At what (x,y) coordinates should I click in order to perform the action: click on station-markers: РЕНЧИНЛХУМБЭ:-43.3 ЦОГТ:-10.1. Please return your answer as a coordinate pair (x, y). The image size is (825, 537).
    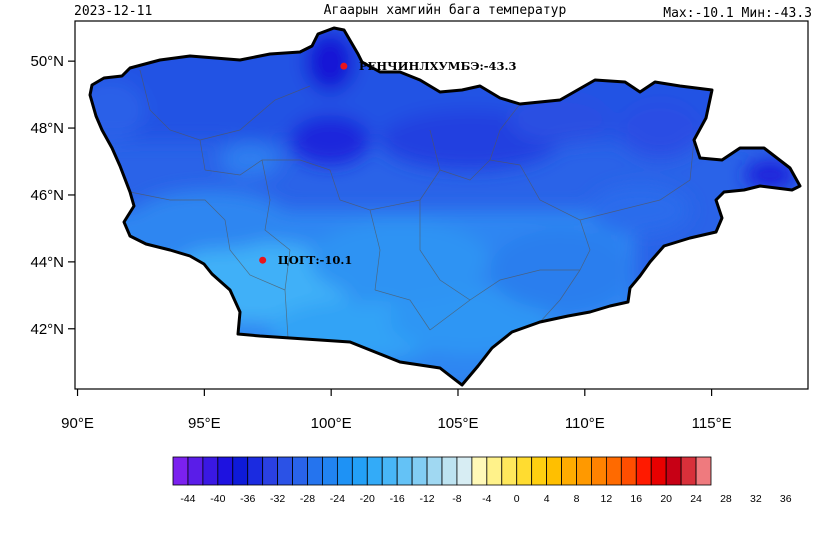
    Looking at the image, I should click on (388, 163).